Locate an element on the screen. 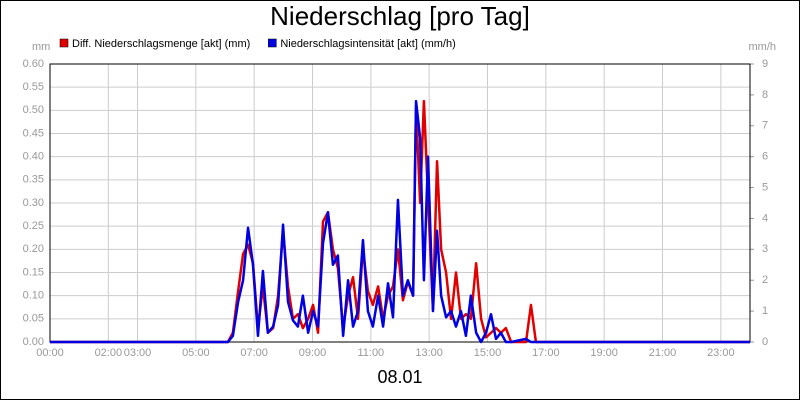 Image resolution: width=800 pixels, height=400 pixels. x-tick-label: 21:00 is located at coordinates (663, 353).